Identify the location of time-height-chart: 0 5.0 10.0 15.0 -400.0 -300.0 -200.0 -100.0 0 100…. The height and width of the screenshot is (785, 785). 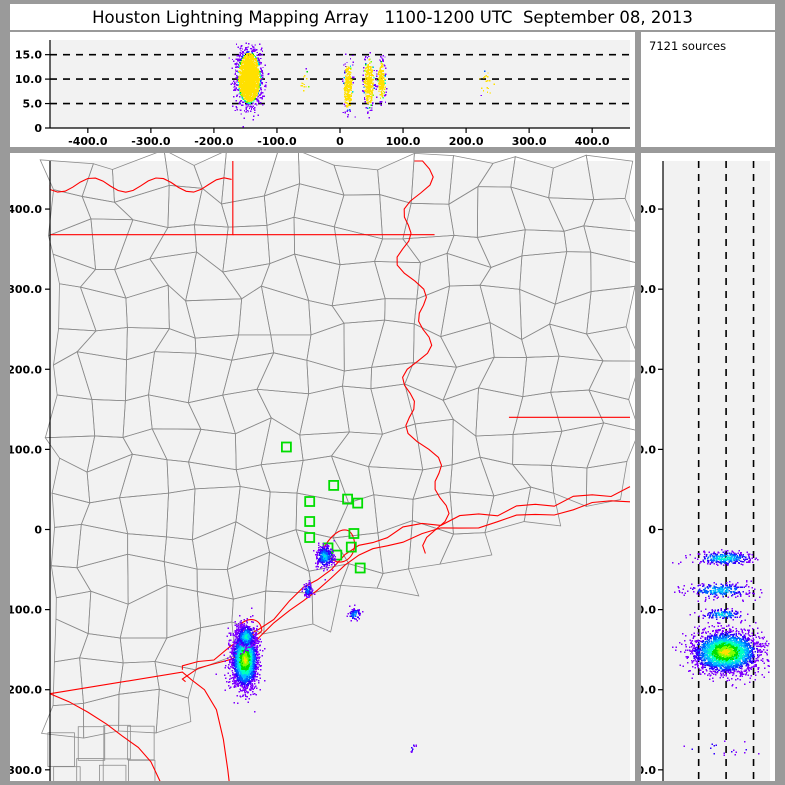
(322, 89).